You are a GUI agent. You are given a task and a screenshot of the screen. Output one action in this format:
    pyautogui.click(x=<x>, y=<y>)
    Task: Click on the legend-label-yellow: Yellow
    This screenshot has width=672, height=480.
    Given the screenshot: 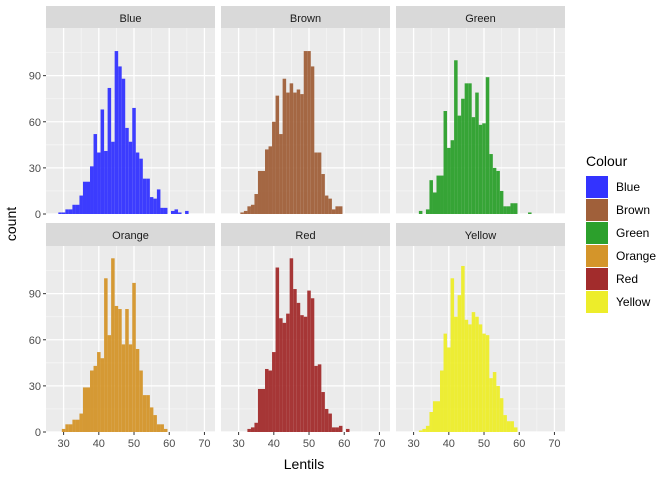 What is the action you would take?
    pyautogui.click(x=633, y=302)
    